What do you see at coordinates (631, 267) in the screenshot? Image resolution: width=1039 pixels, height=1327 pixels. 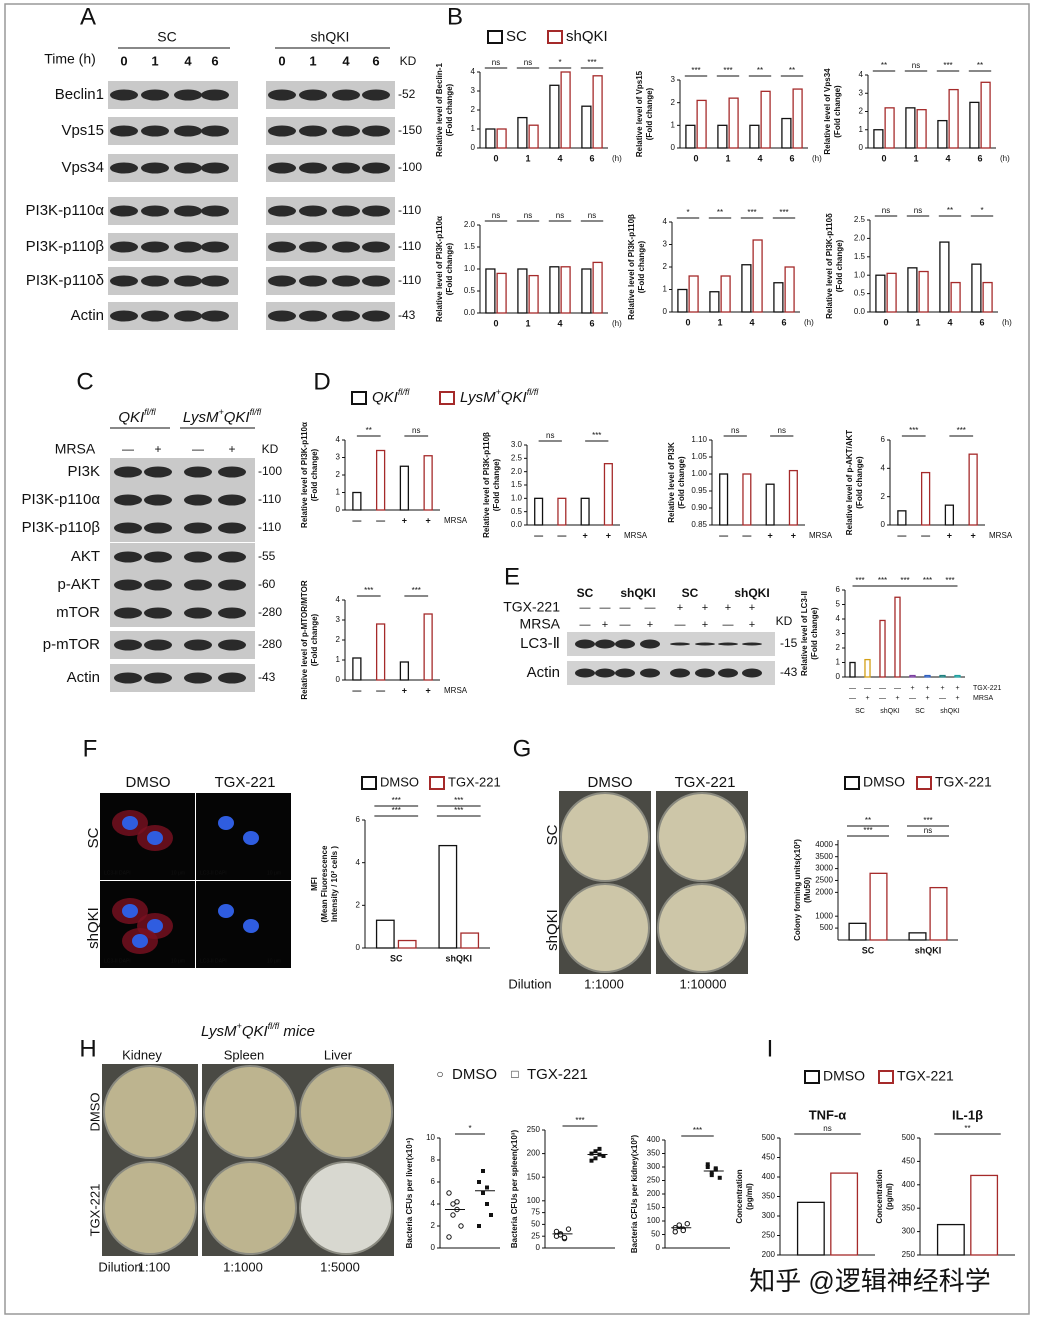 I see `y-axis-label: Relative level of PI3K-p110β` at bounding box center [631, 267].